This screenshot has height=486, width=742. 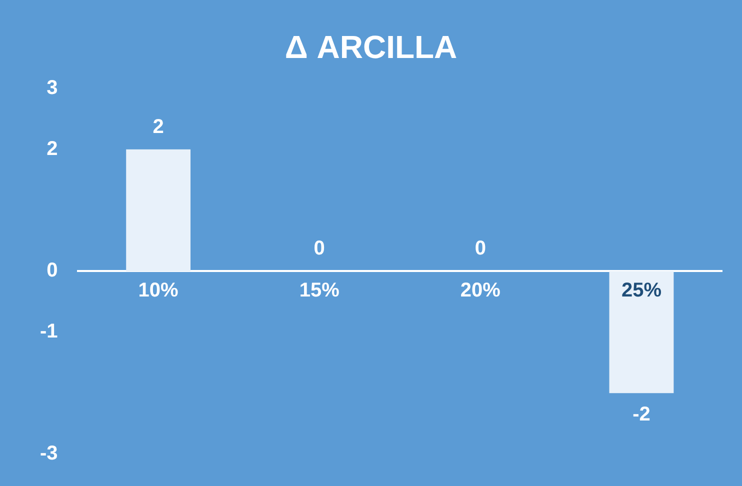 What do you see at coordinates (641, 291) in the screenshot?
I see `x-tick-label: 25%` at bounding box center [641, 291].